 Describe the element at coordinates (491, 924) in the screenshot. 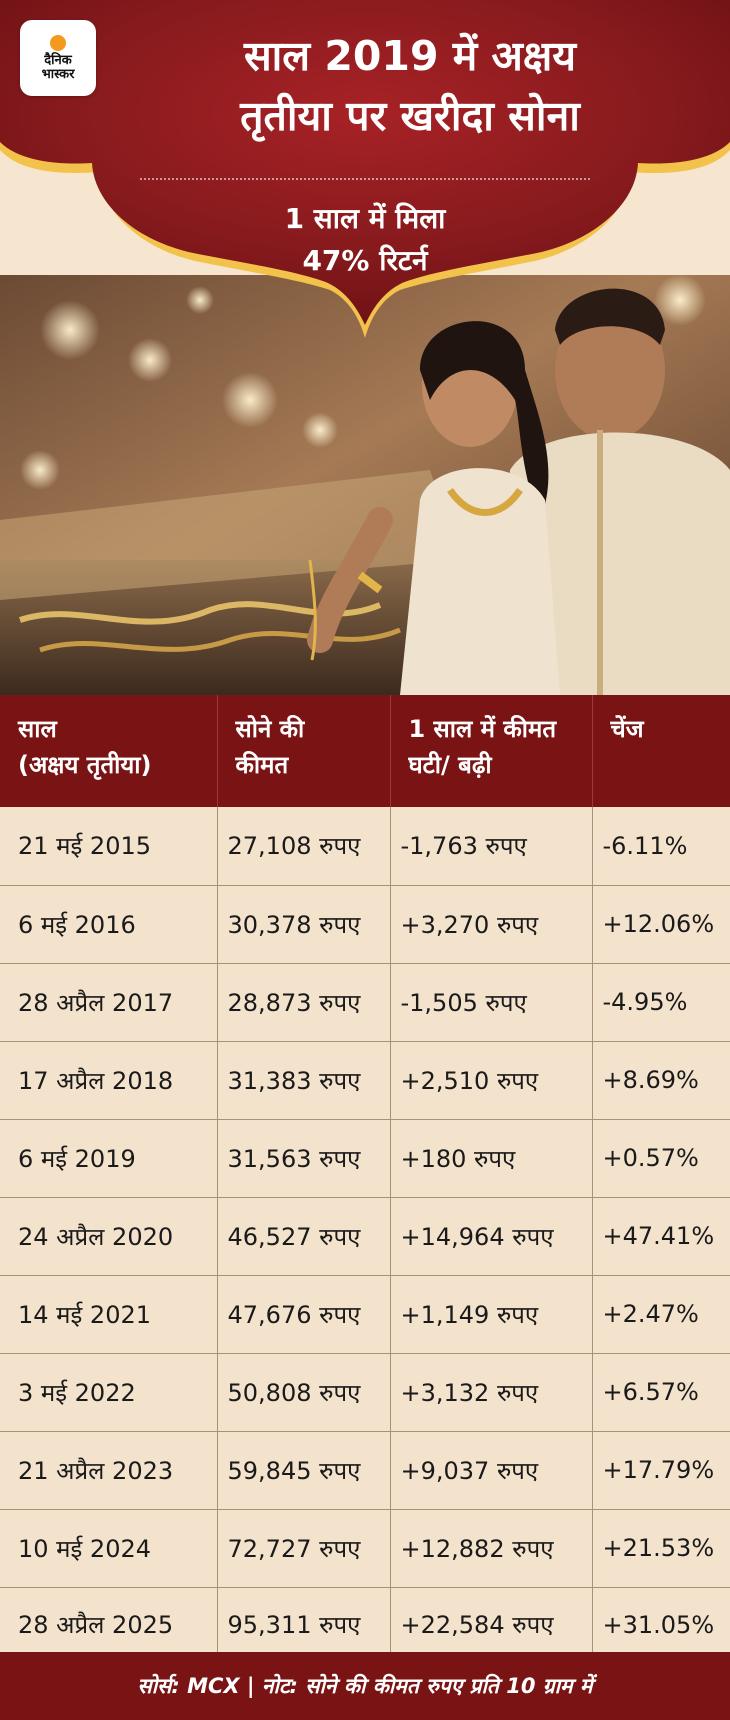

I see `cell-change: +3,270 रुपए` at that location.